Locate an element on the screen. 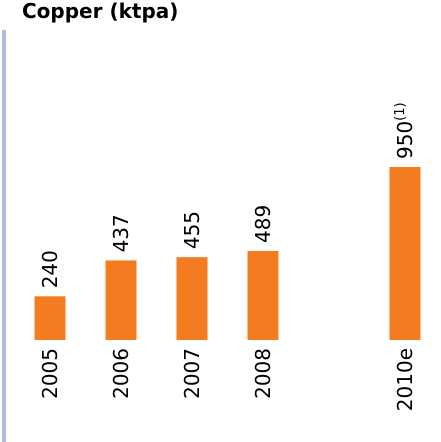  value-label: 489 is located at coordinates (263, 224).